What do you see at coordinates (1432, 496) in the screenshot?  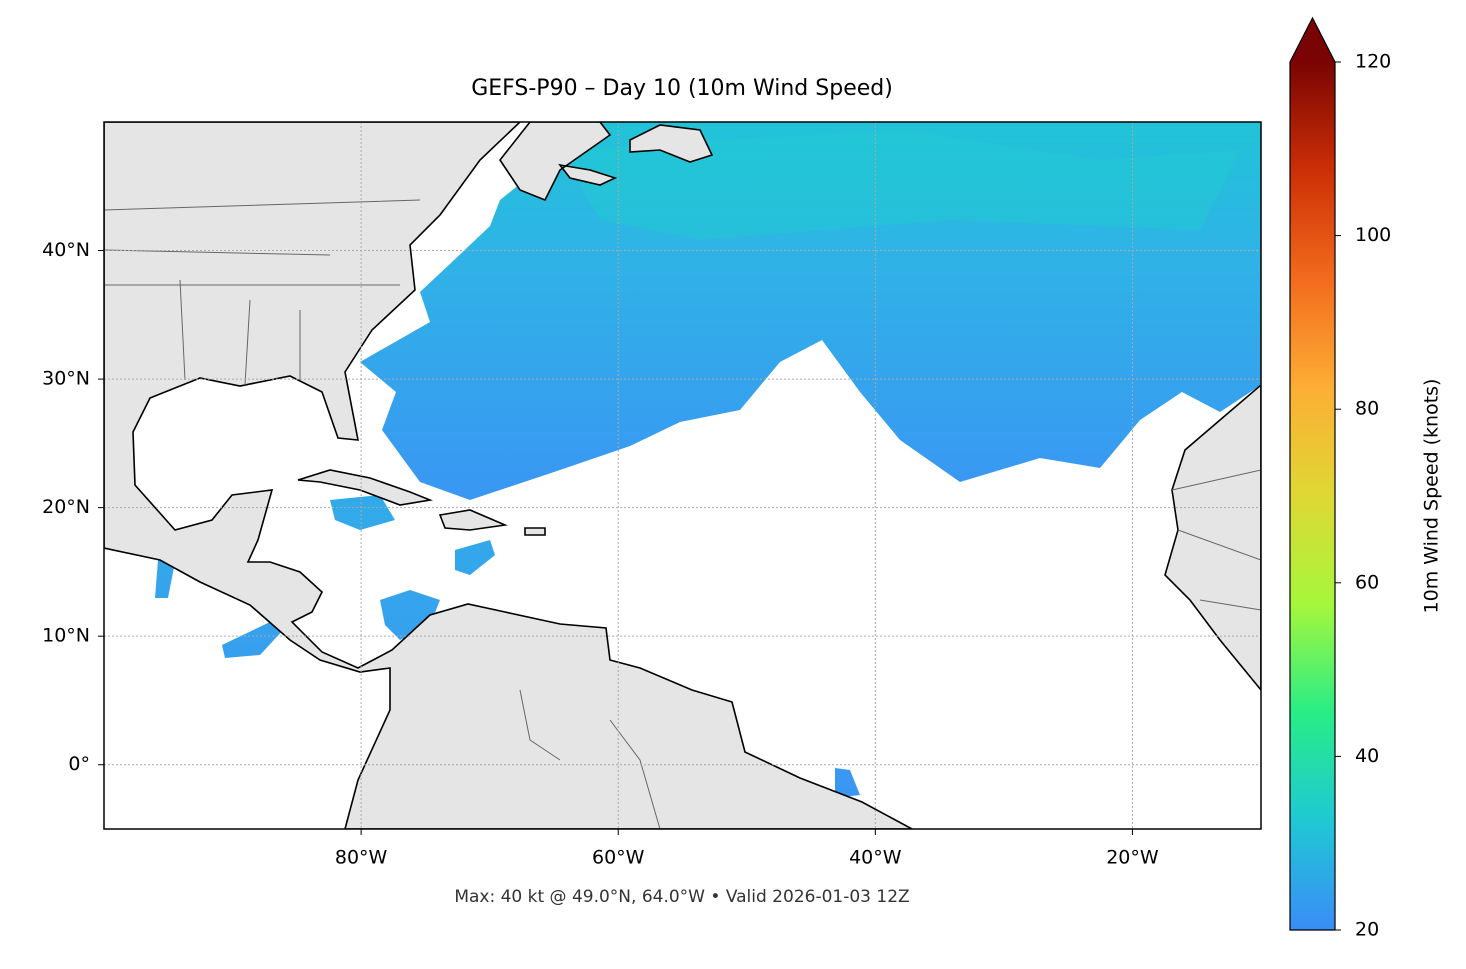 I see `colorbar-label: 10m Wind Speed (knots)` at bounding box center [1432, 496].